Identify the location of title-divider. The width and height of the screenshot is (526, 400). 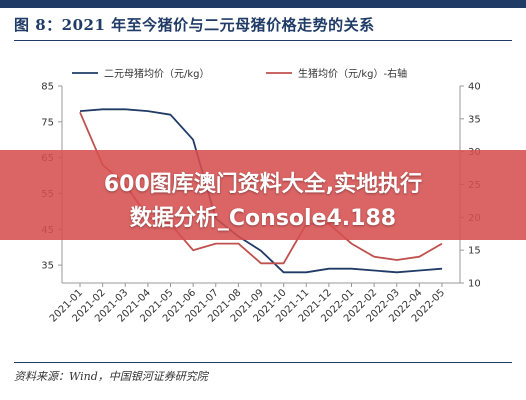
(263, 40).